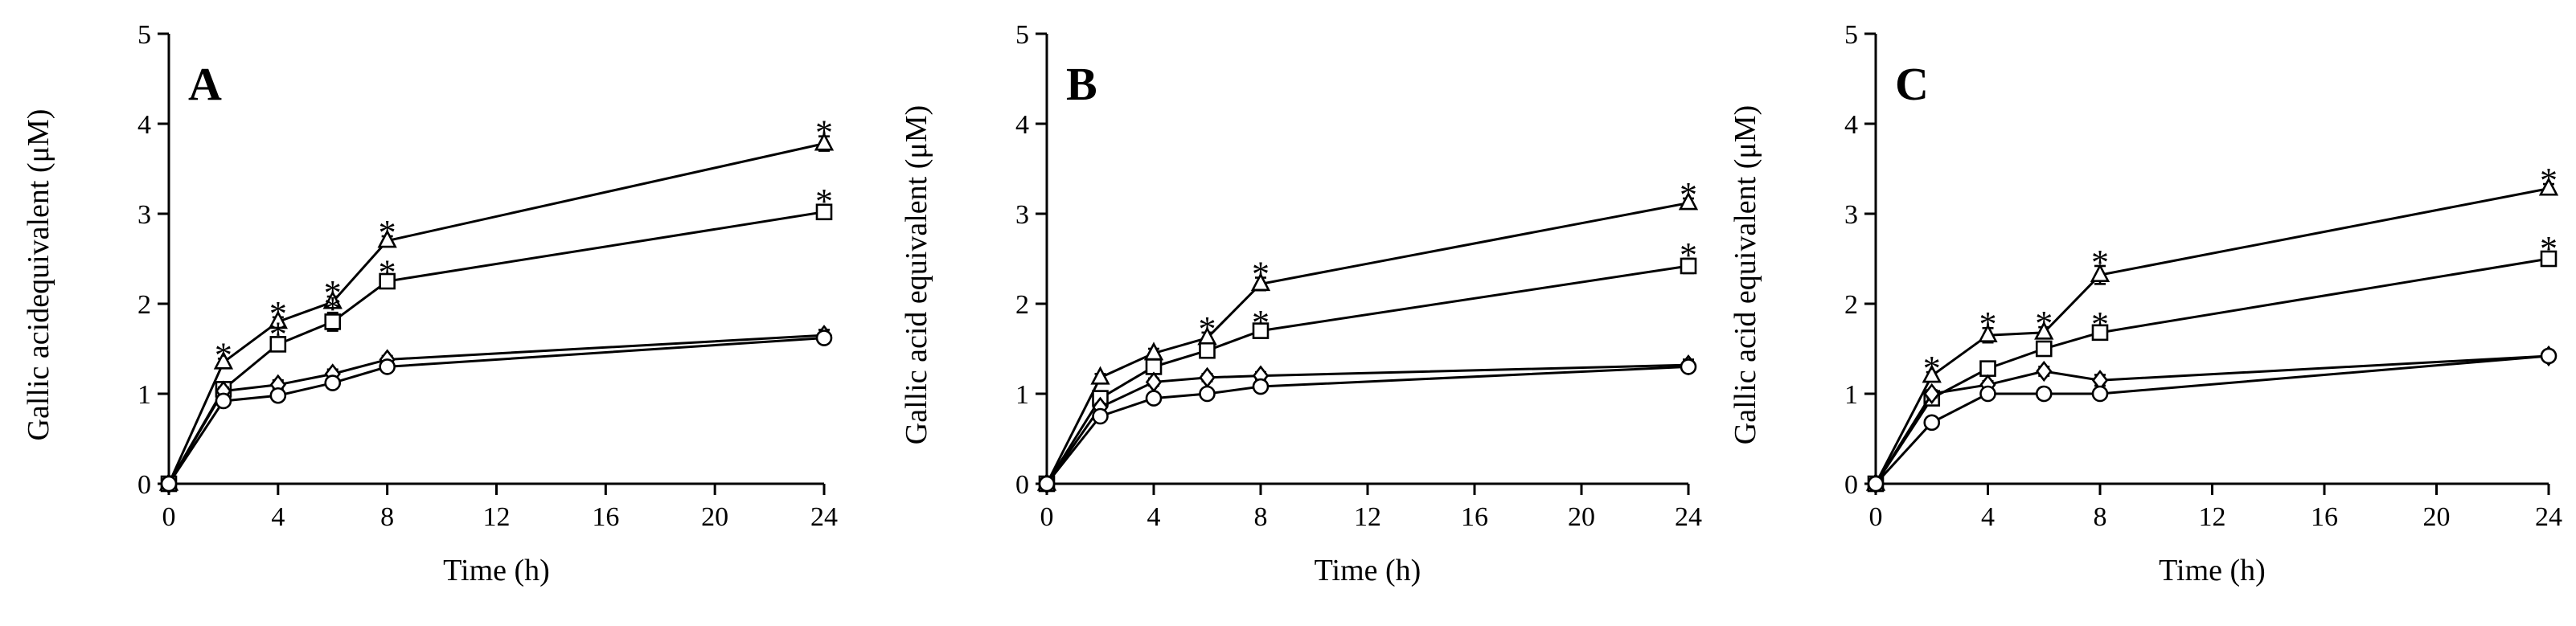  Describe the element at coordinates (39, 275) in the screenshot. I see `y-axis-title: Gallic acidequivalent (μM)` at that location.